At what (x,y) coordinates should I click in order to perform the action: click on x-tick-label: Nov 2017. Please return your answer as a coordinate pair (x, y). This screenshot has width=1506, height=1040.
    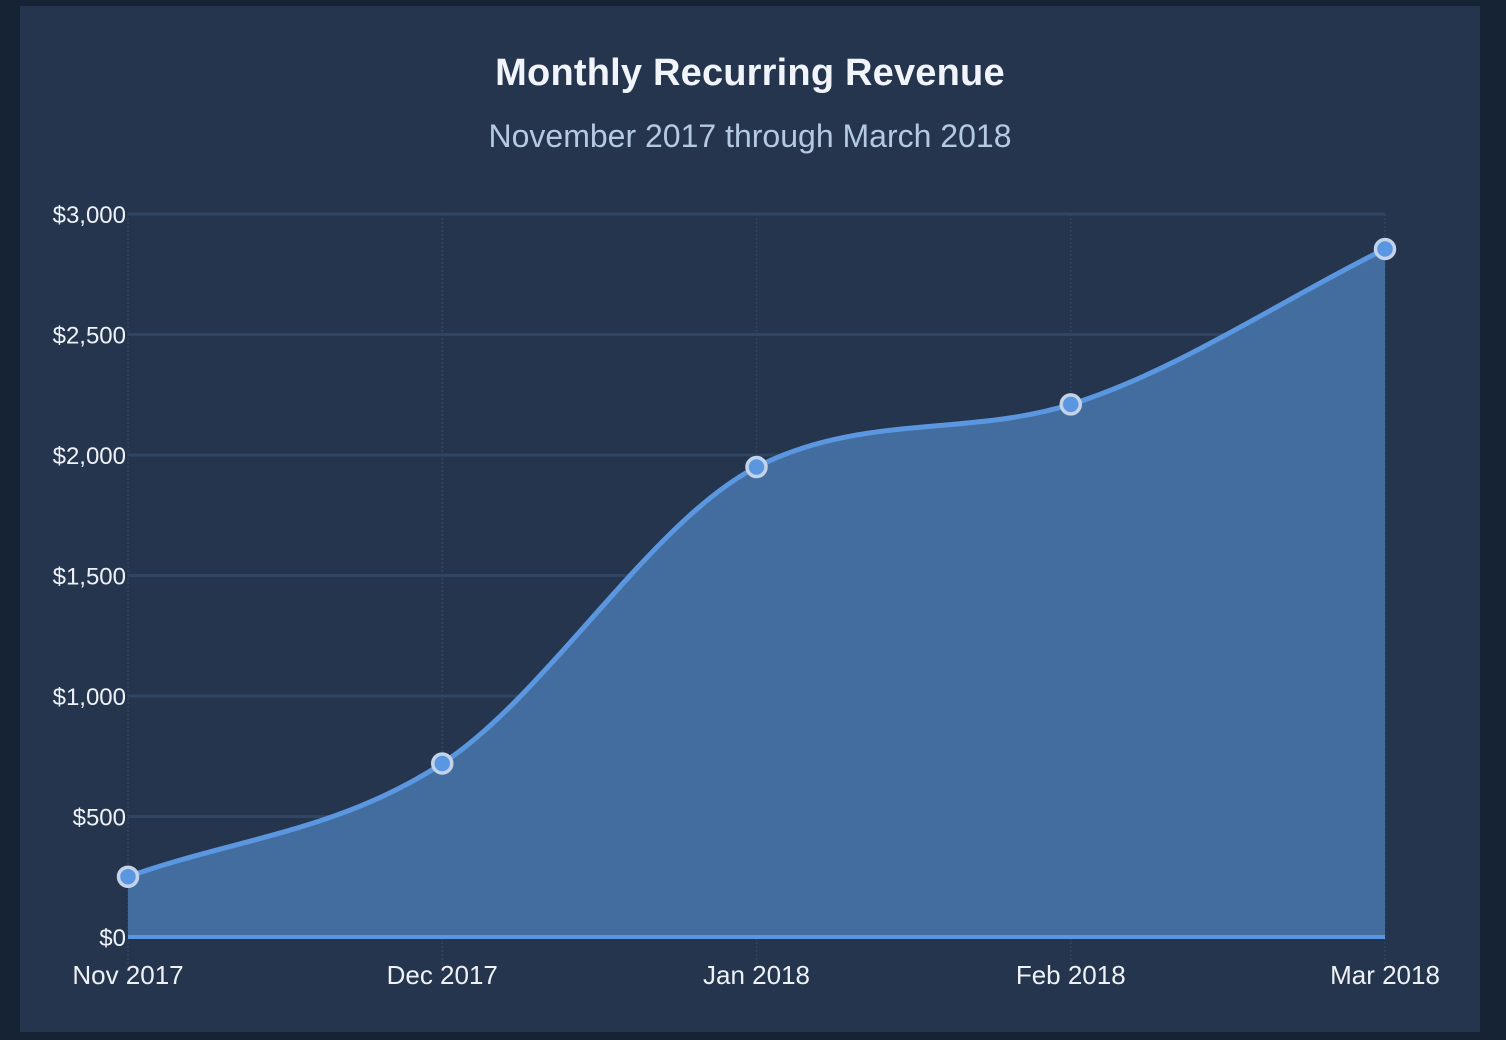
    Looking at the image, I should click on (127, 975).